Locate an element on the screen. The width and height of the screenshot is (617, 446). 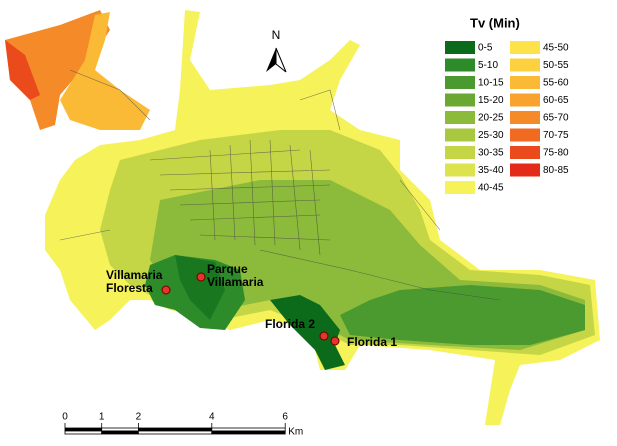
scale-tick-label: 0 is located at coordinates (65, 417).